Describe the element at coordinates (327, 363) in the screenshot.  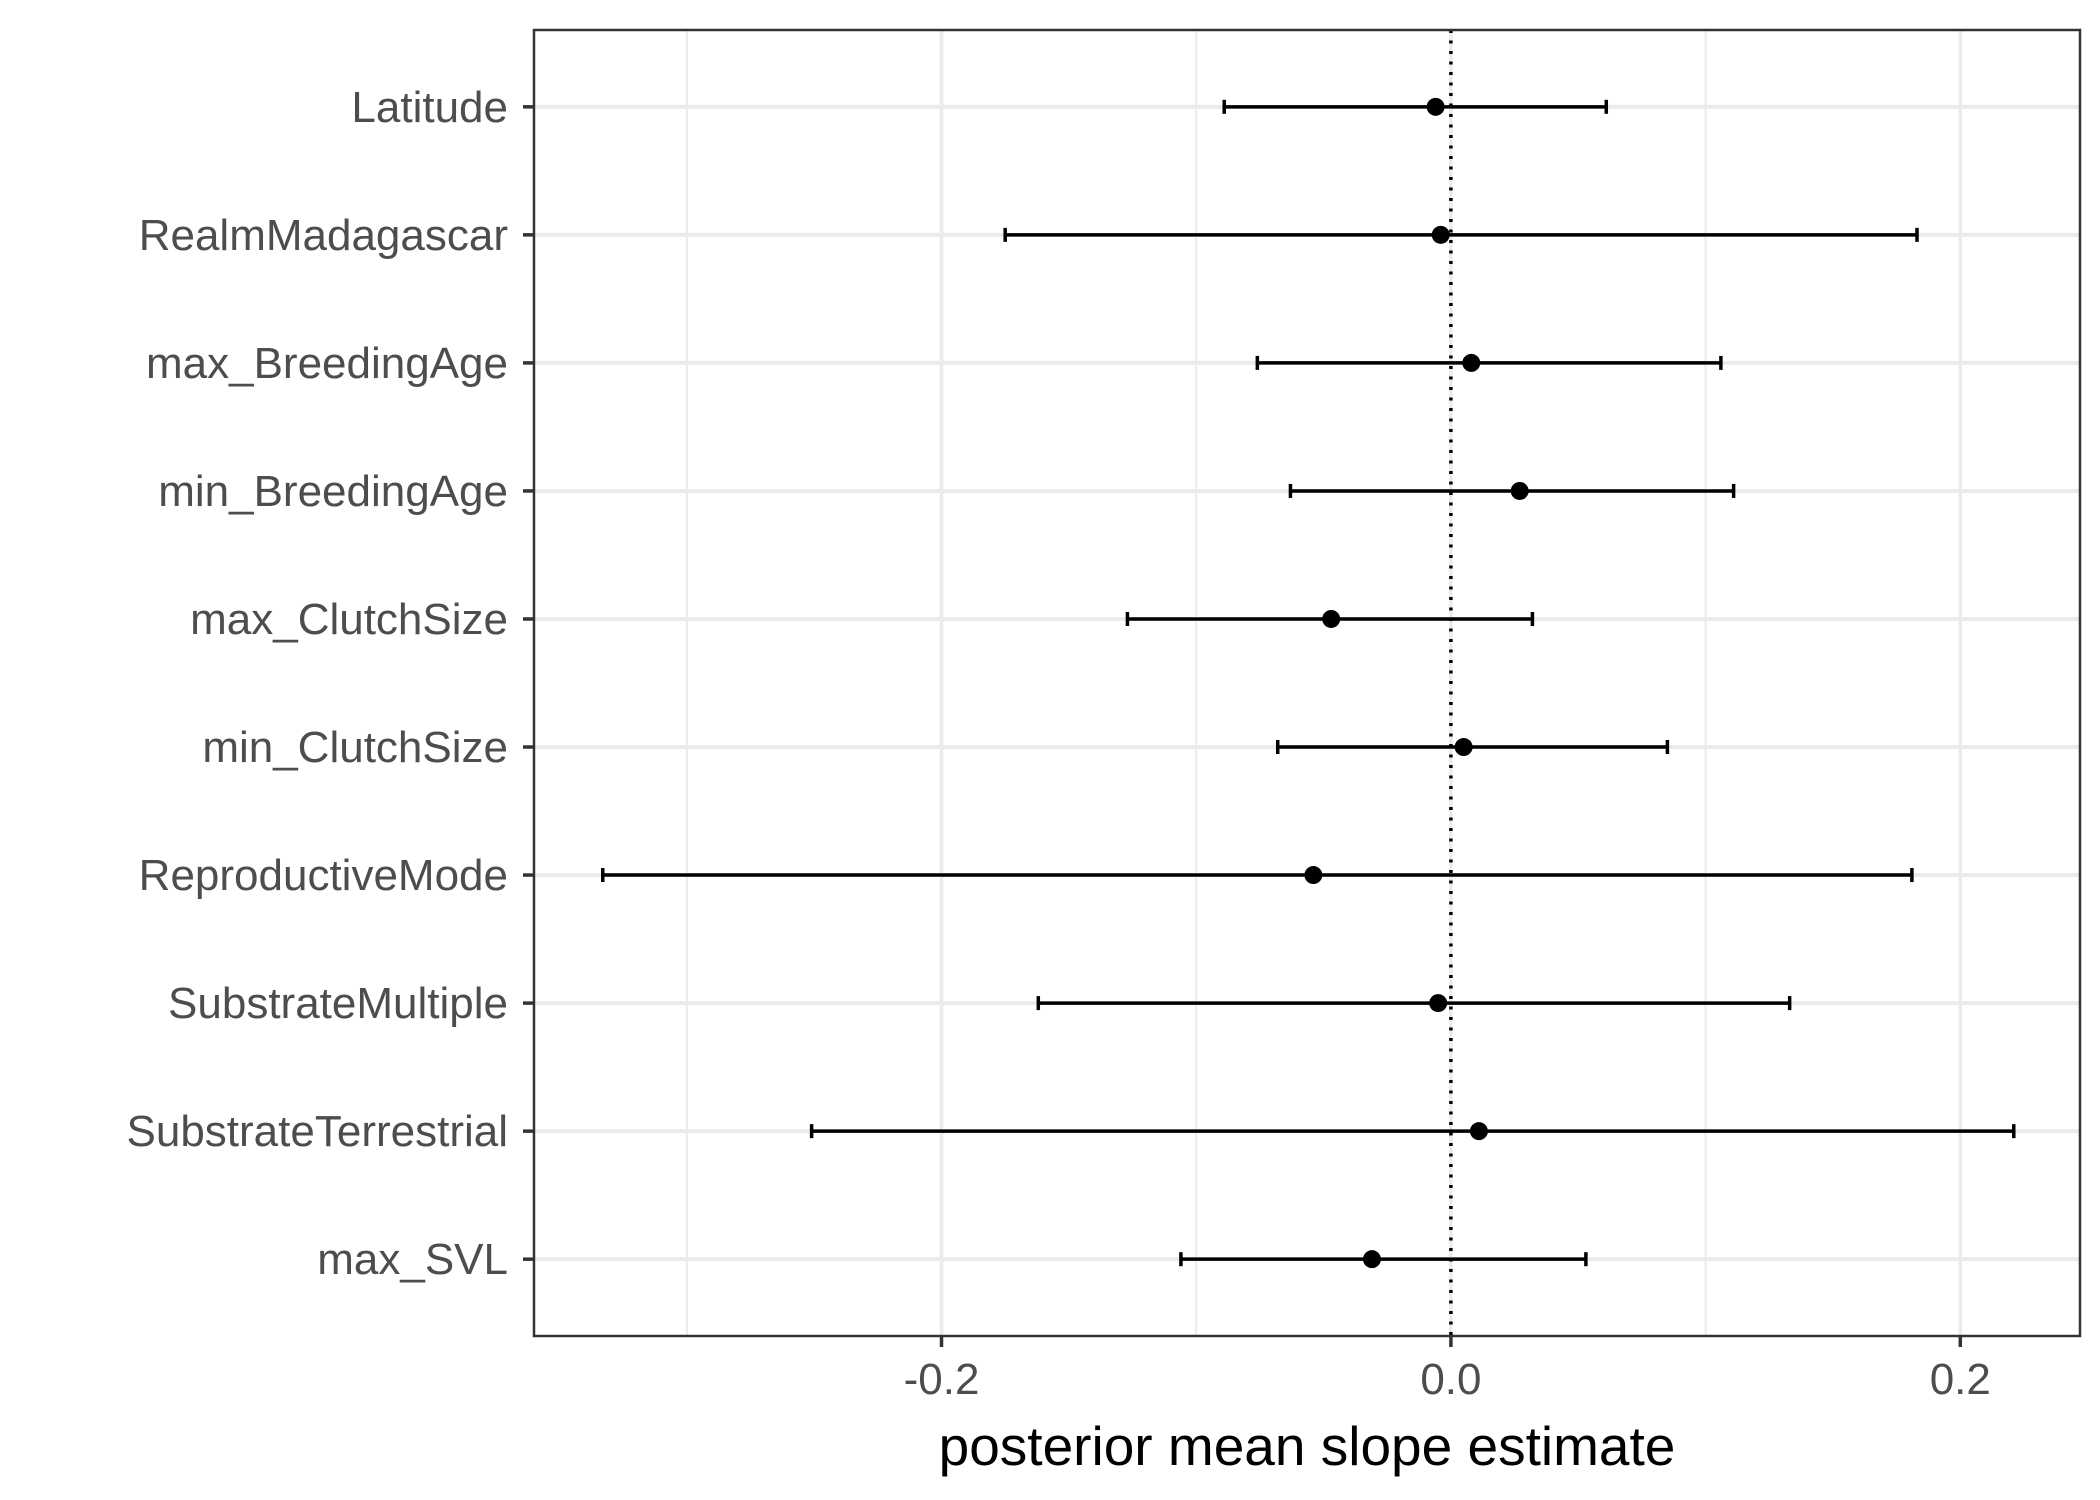
I see `y-tick-label: max_BreedingAge` at that location.